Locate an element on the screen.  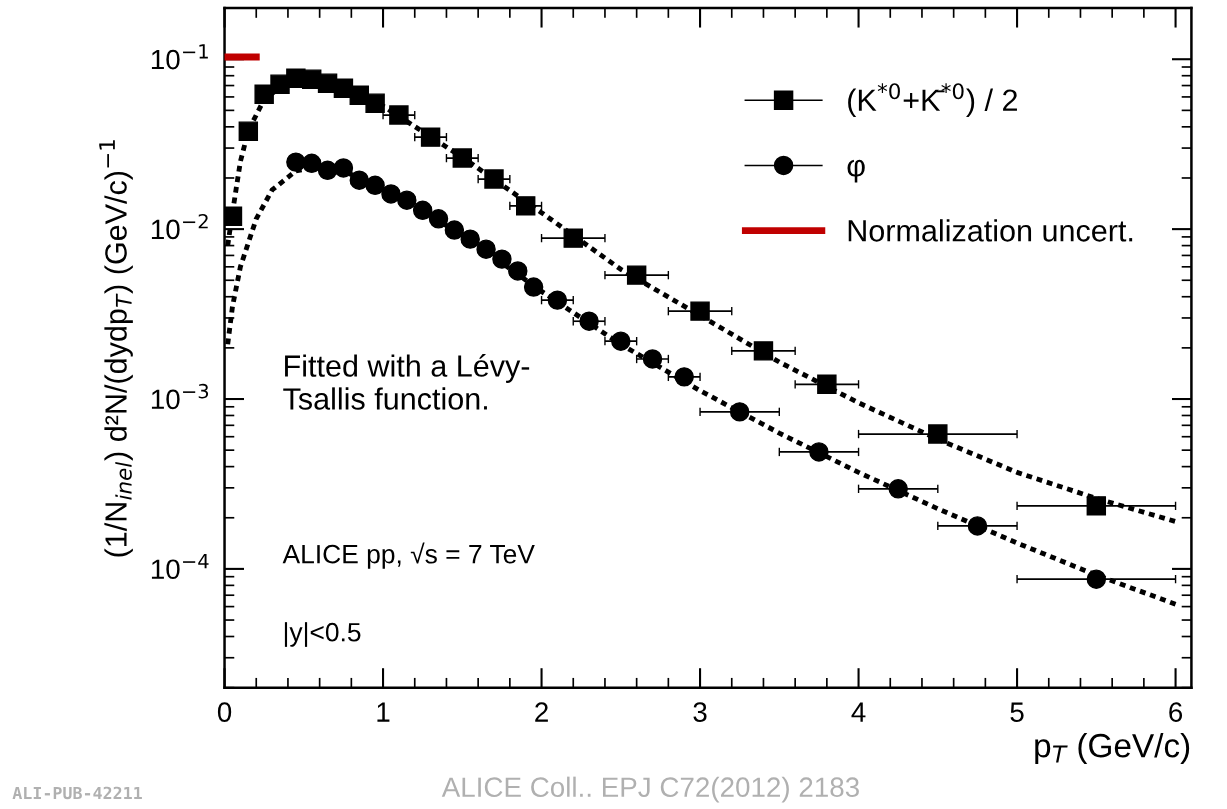
y-tick-label: 10$^{−3}$ is located at coordinates (180, 396).